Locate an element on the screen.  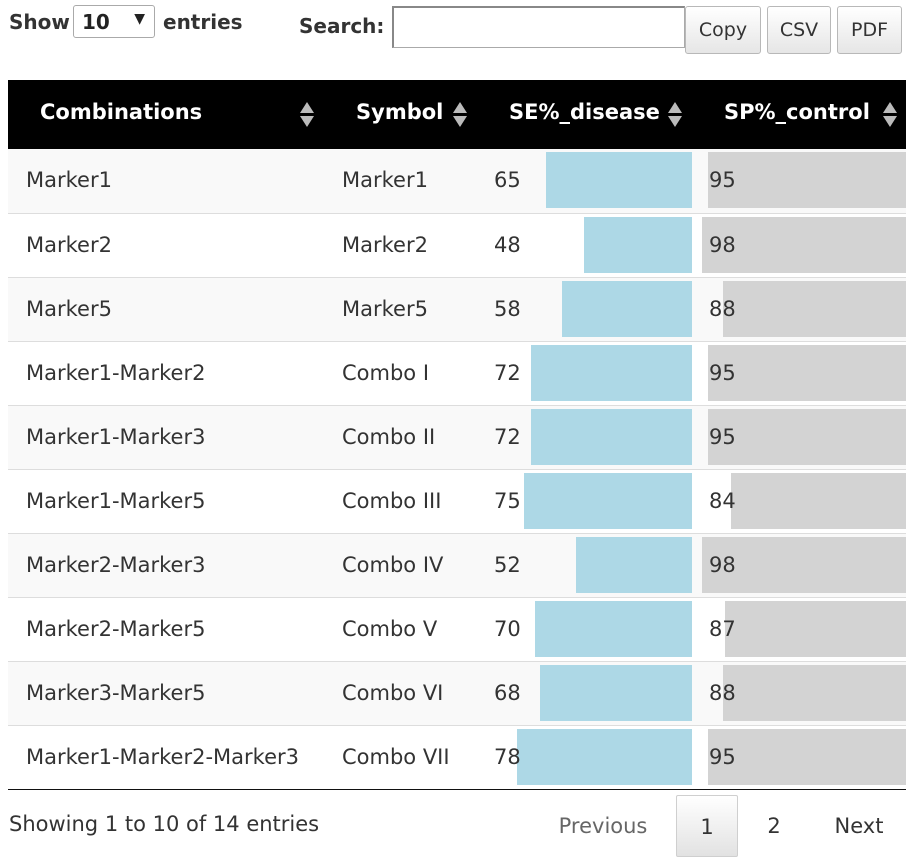
cell-combination: Marker2-Marker5 is located at coordinates (116, 629).